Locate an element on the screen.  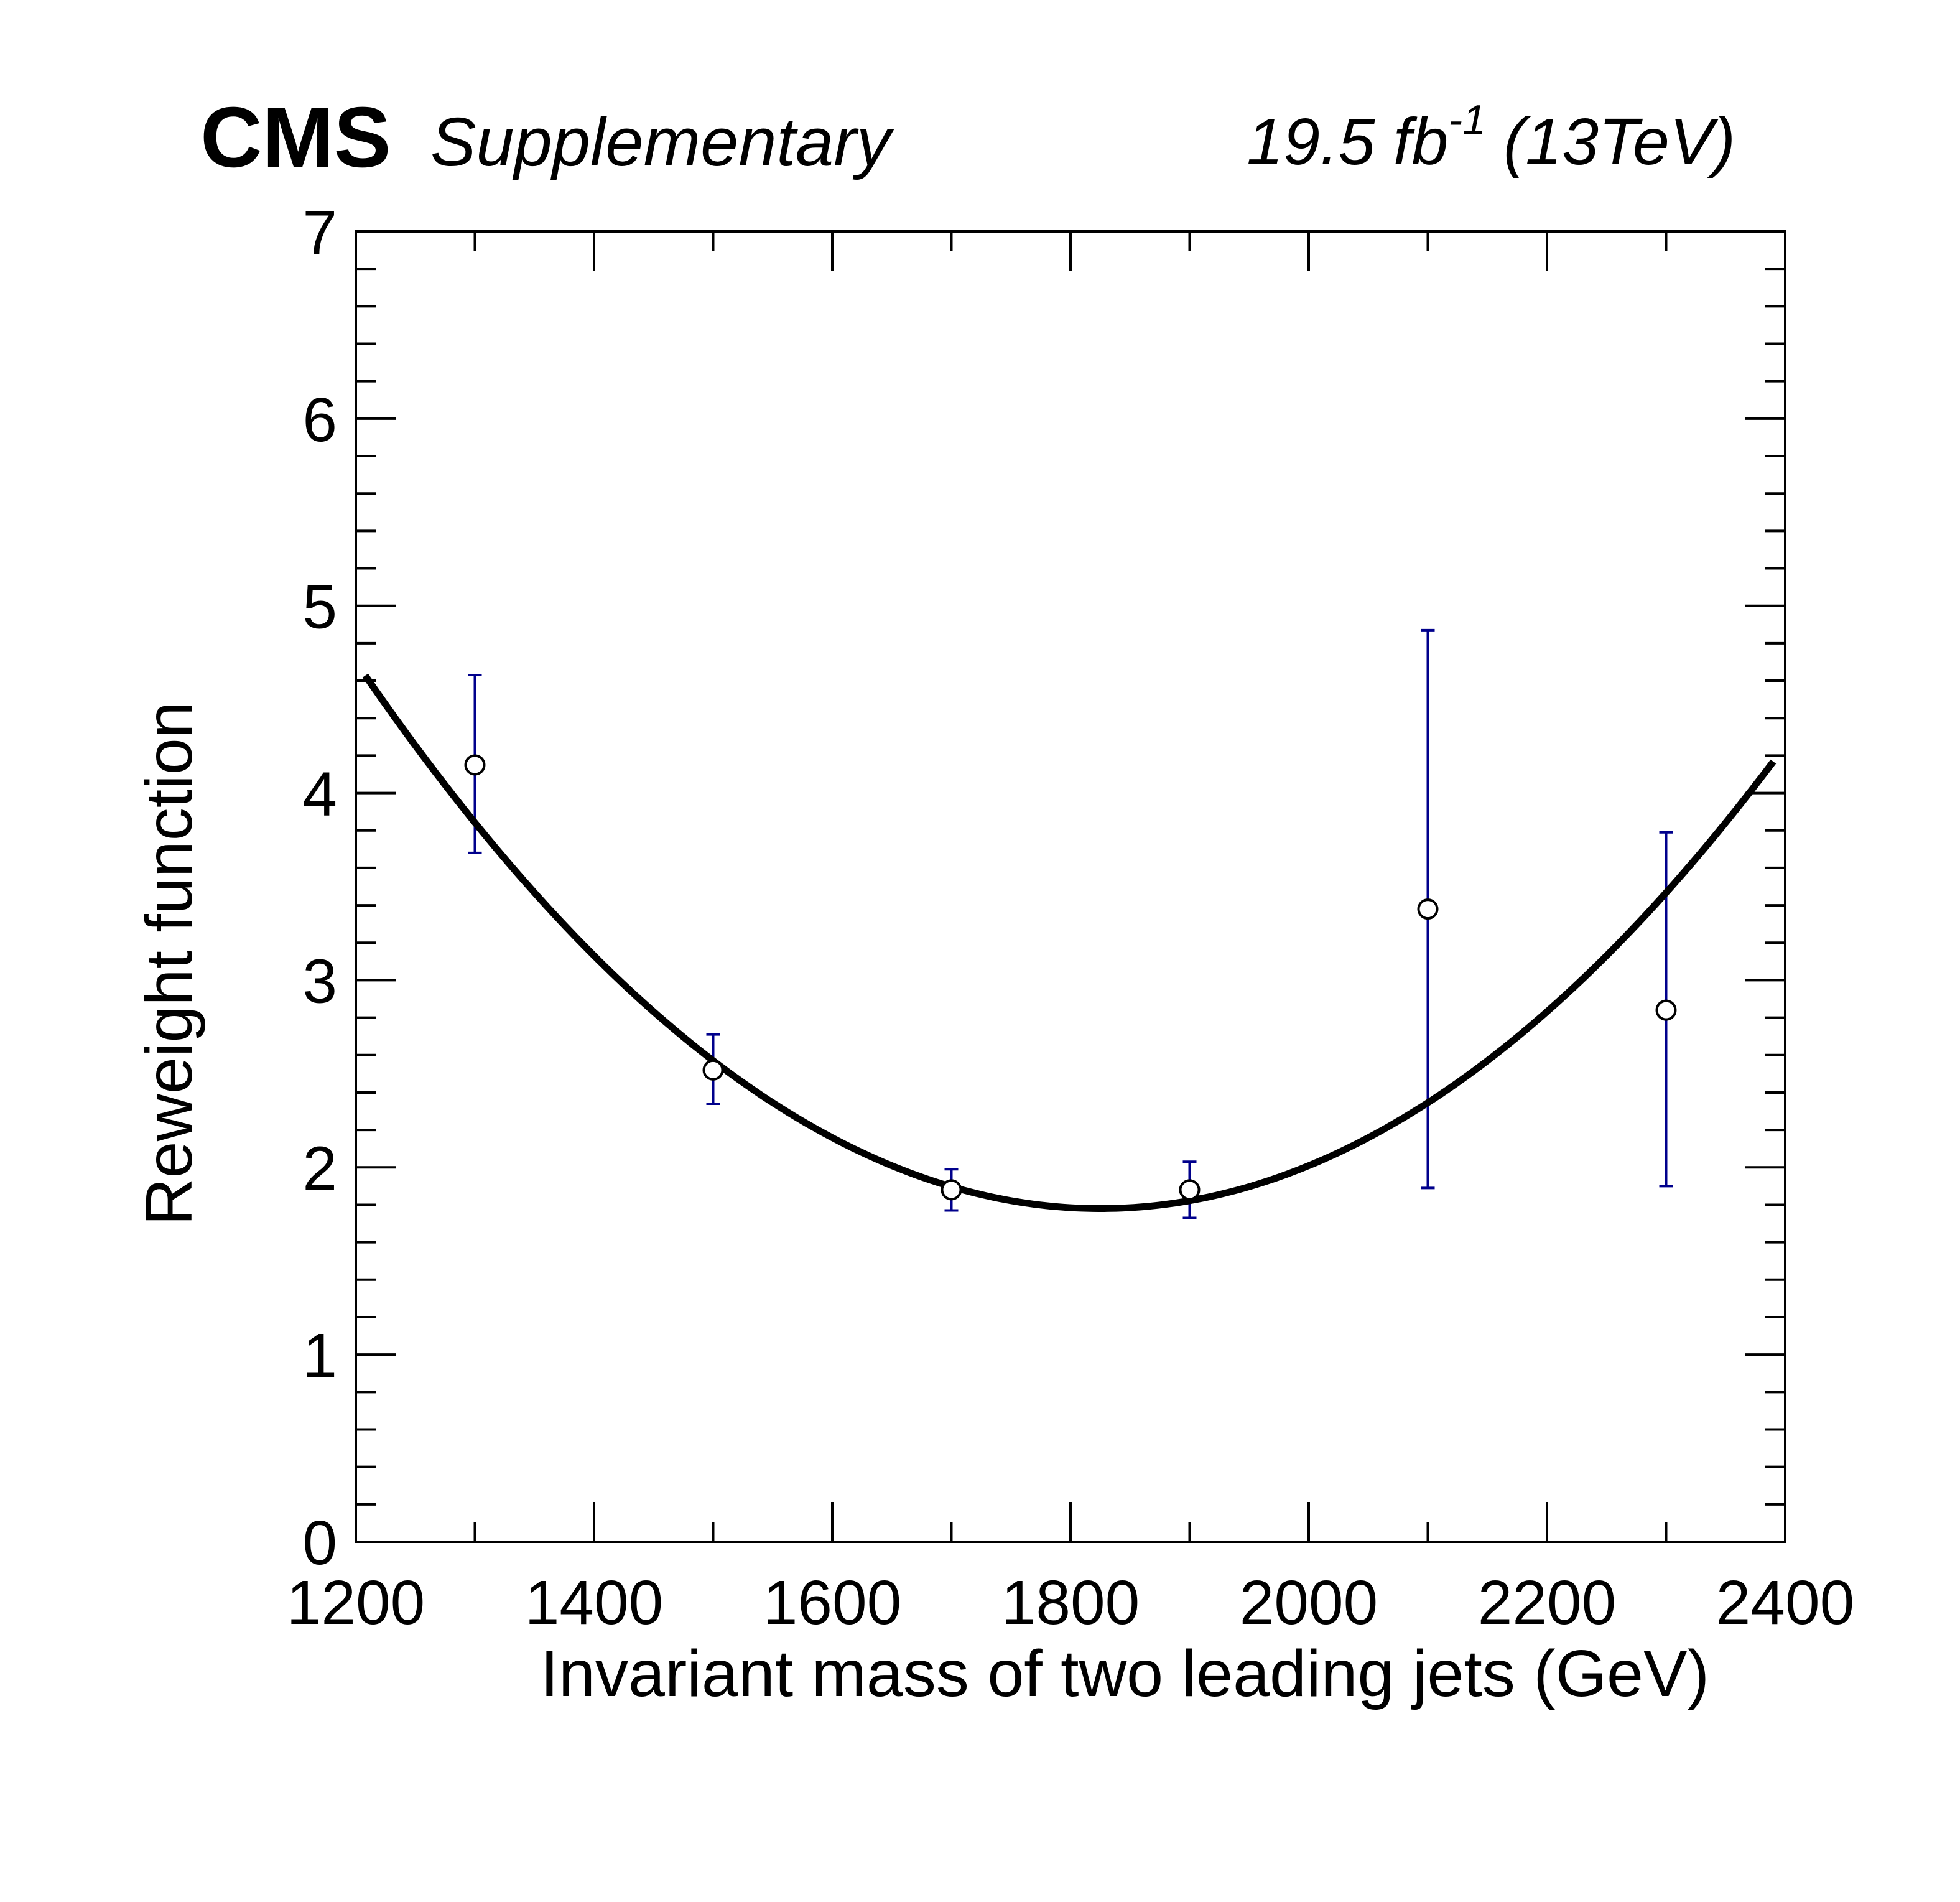
x-tick-label: 2000 is located at coordinates (1309, 1603).